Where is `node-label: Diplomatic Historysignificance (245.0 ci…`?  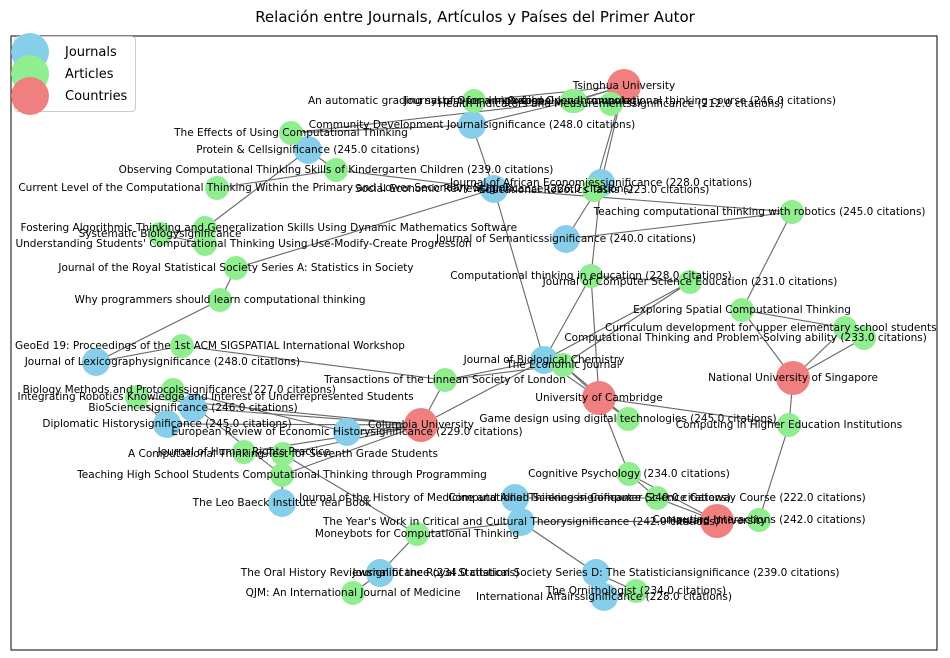 node-label: Diplomatic Historysignificance (245.0 ci… is located at coordinates (166, 424).